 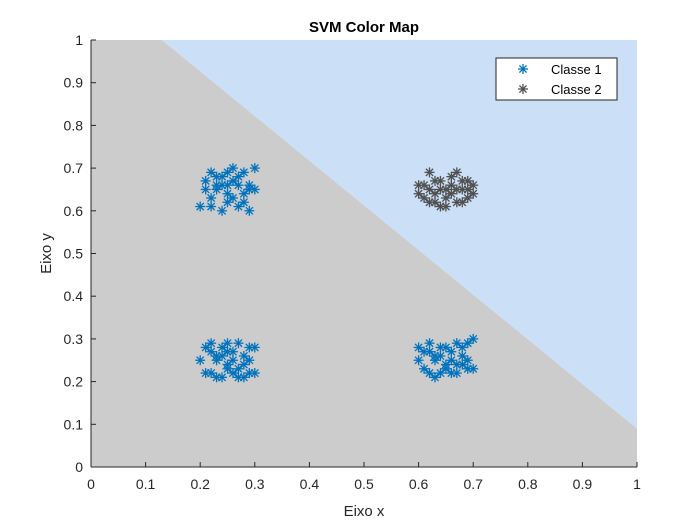 I want to click on y-tick-label: 0.4, so click(x=74, y=296).